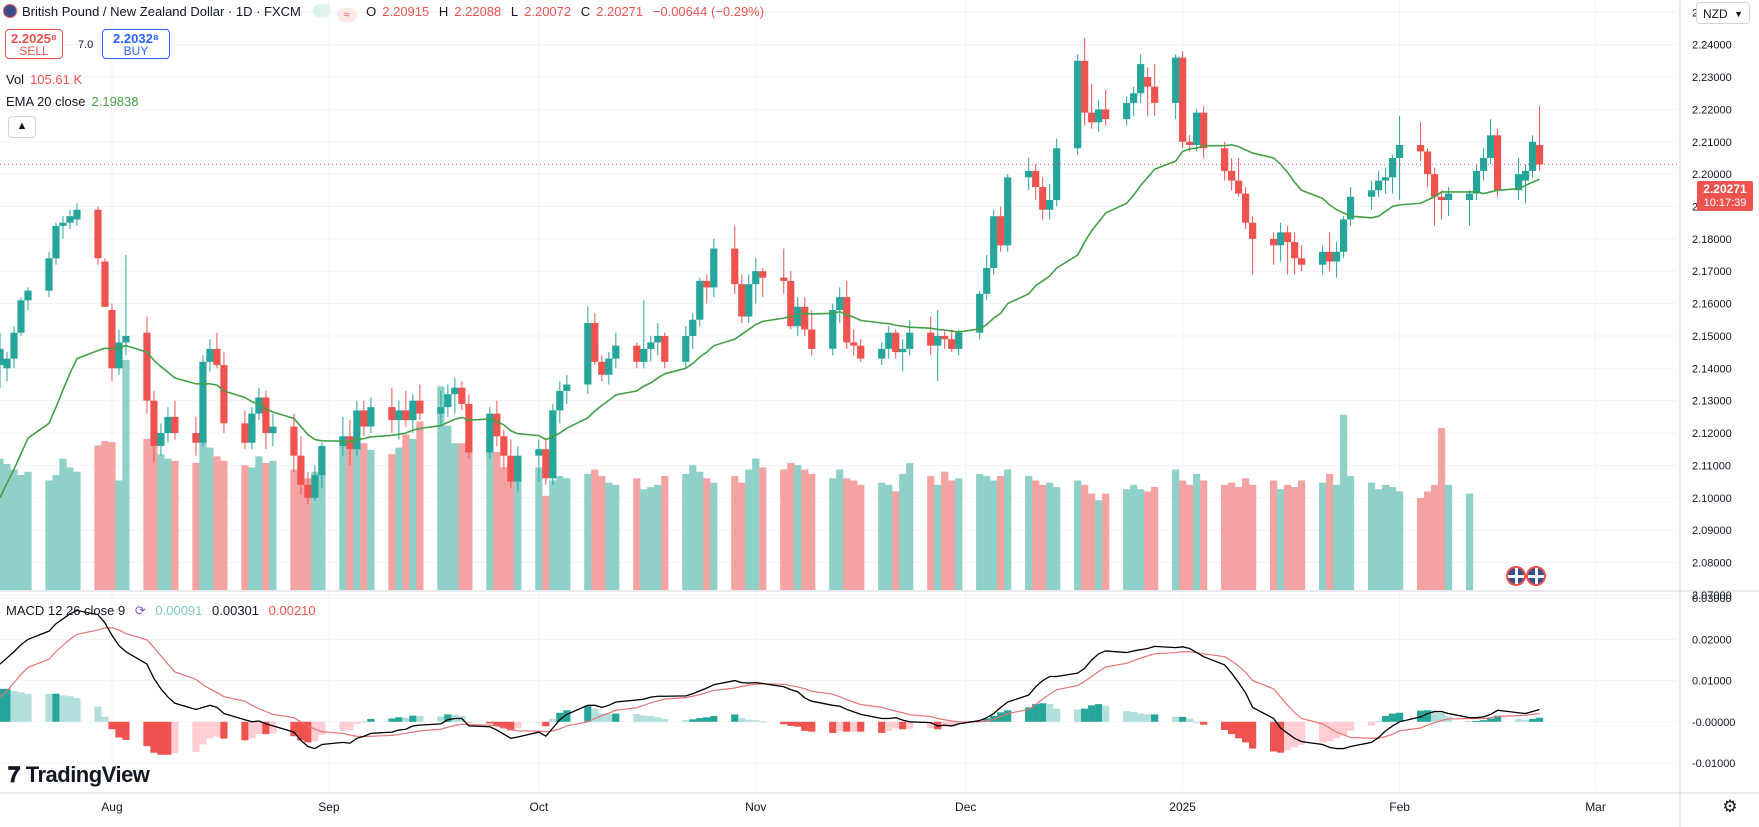 The width and height of the screenshot is (1759, 827). What do you see at coordinates (1730, 806) in the screenshot?
I see `gear-icon: ⚙` at bounding box center [1730, 806].